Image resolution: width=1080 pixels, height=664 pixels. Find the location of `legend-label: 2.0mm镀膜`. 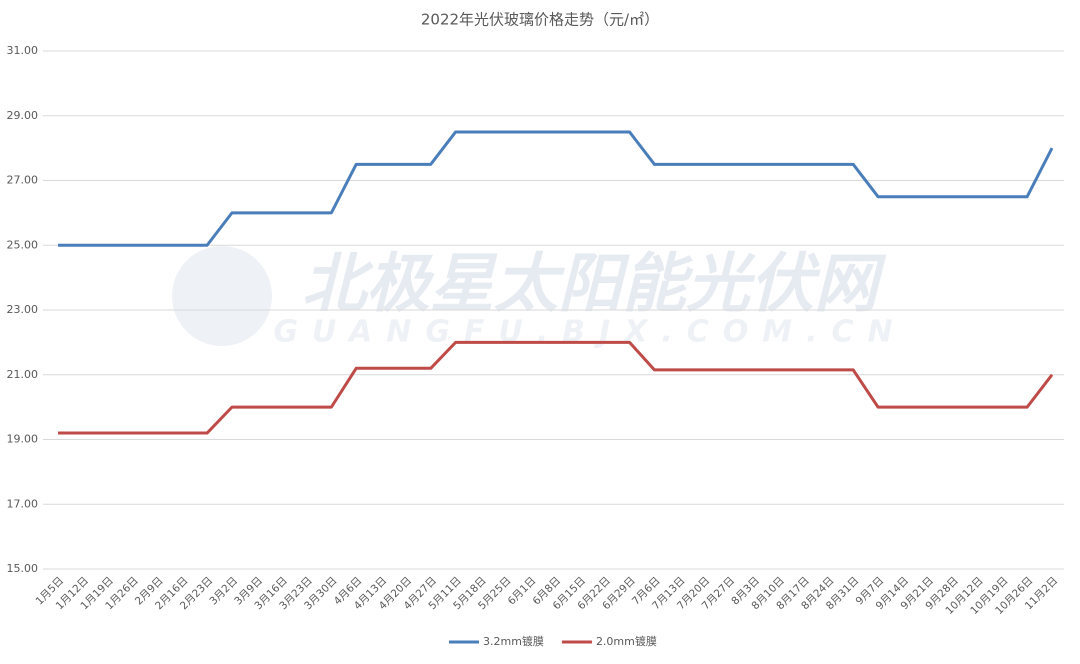

legend-label: 2.0mm镀膜 is located at coordinates (626, 641).